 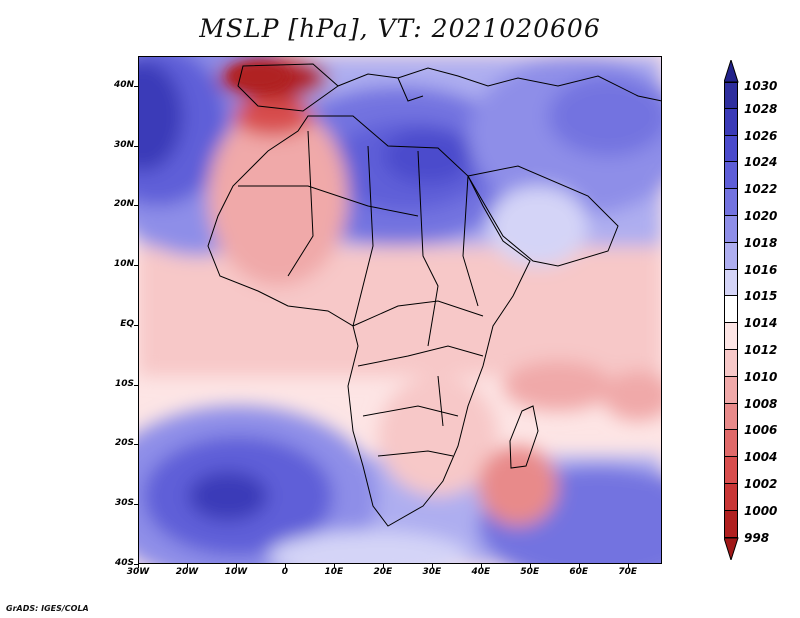 I want to click on colorbar-label: 1018, so click(x=761, y=242).